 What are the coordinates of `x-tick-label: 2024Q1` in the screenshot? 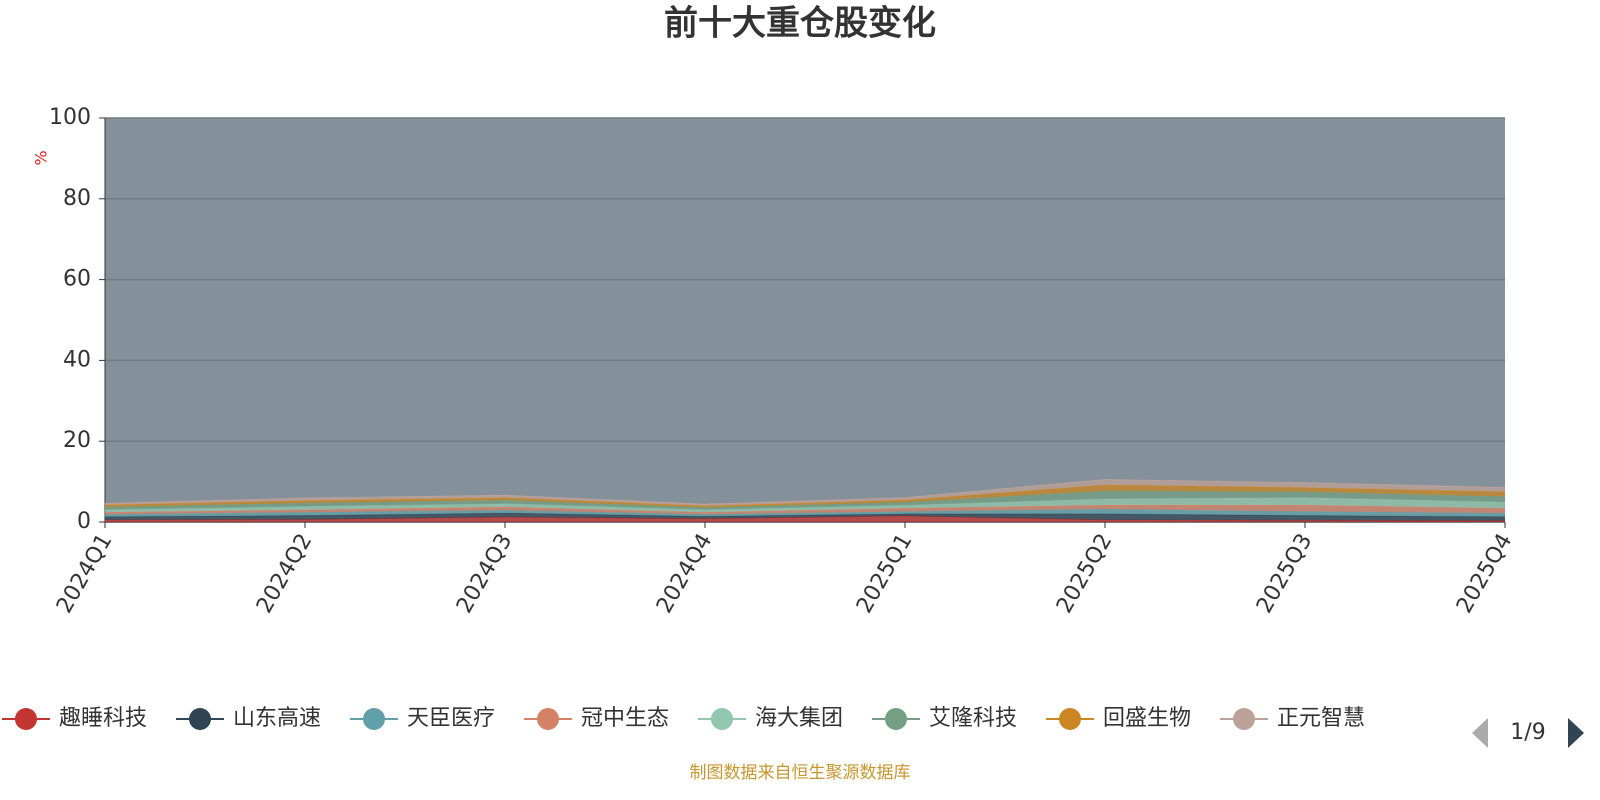 It's located at (84, 574).